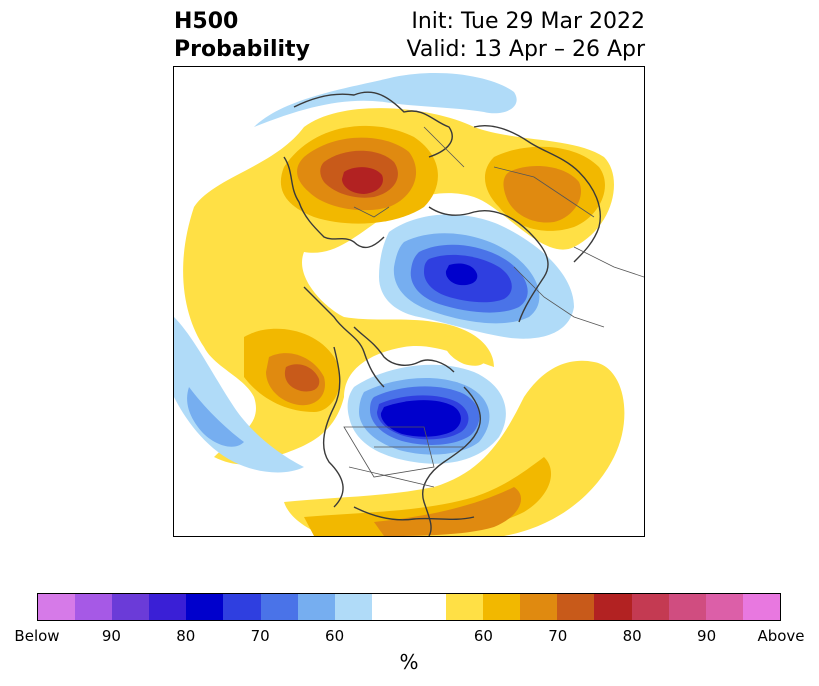 The width and height of the screenshot is (819, 686). Describe the element at coordinates (448, 511) in the screenshot. I see `anomaly-above-70-south` at that location.